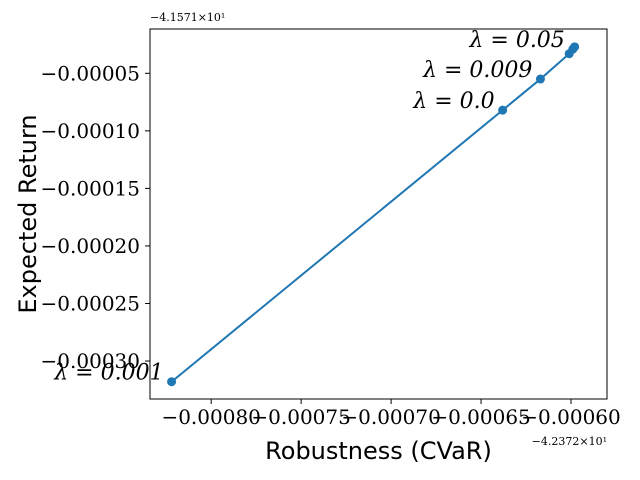  Describe the element at coordinates (516, 40) in the screenshot. I see `point-annotation: λ = 0.05` at that location.